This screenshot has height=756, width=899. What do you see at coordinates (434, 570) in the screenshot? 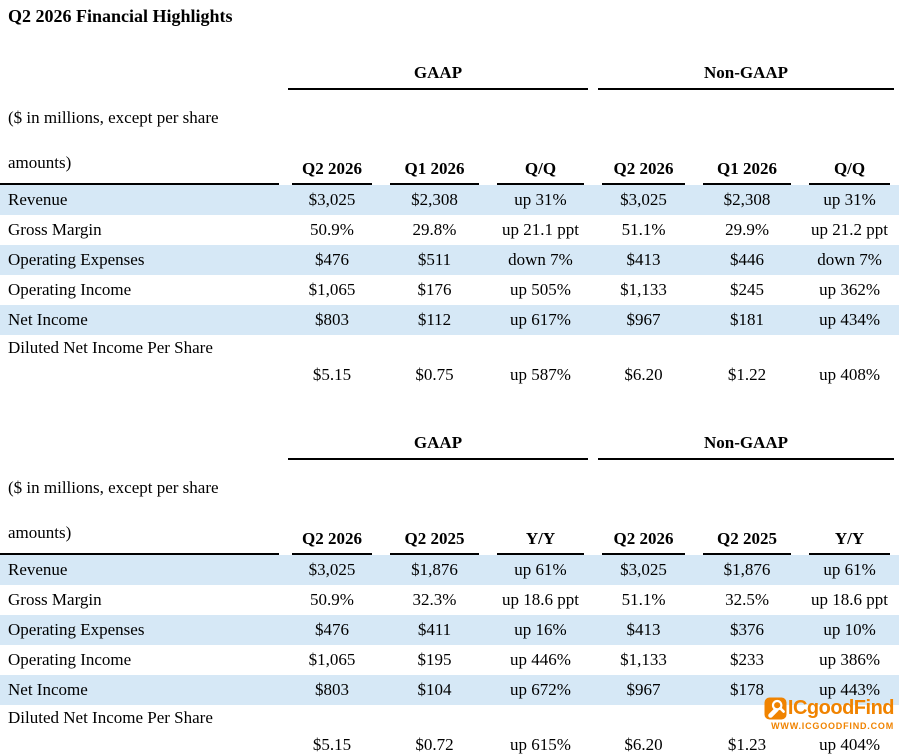
I see `cell-revenue-col2: $1,876` at bounding box center [434, 570].